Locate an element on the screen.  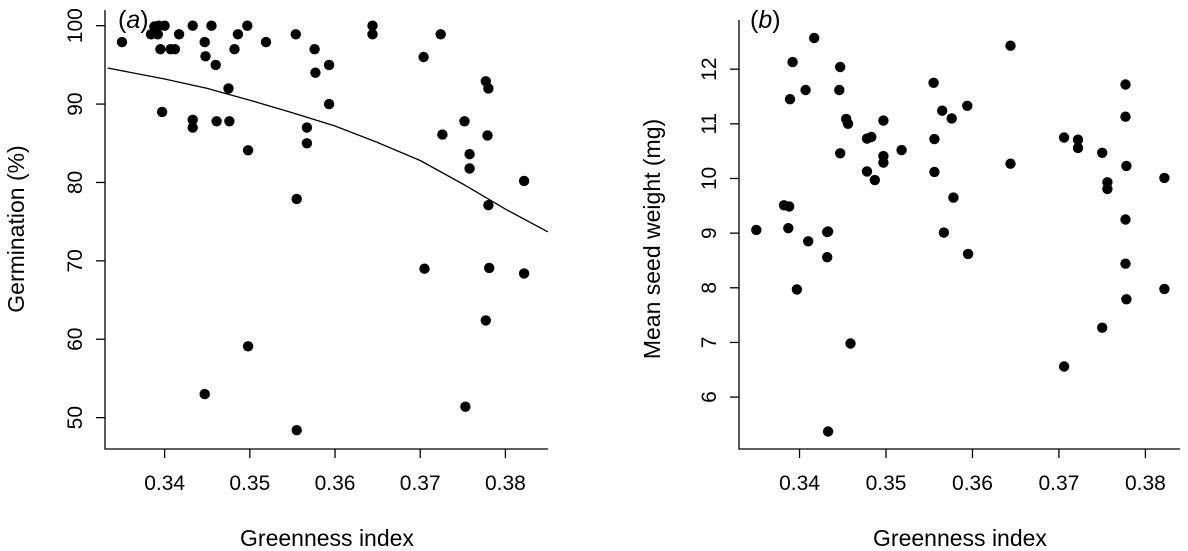
y-tick-label: 8 is located at coordinates (709, 288).